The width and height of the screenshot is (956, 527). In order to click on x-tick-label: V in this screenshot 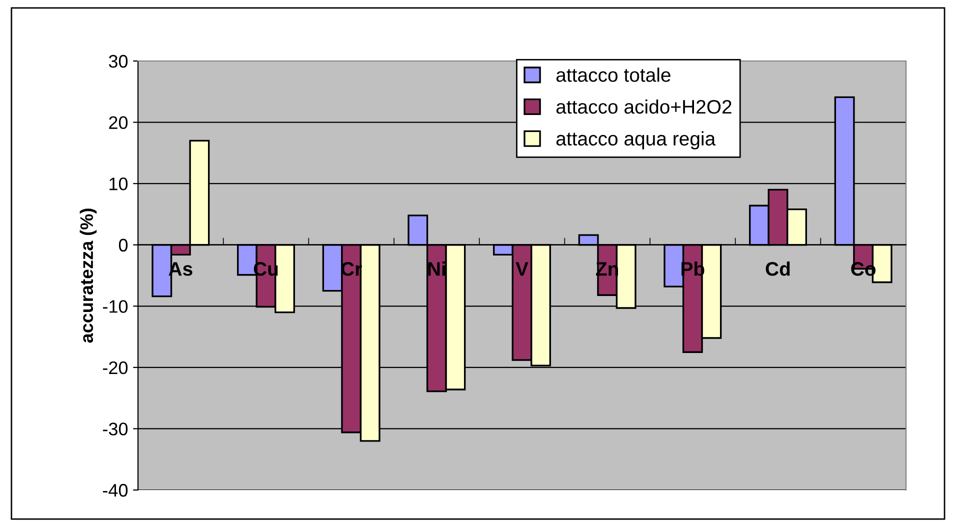, I will do `click(522, 269)`.